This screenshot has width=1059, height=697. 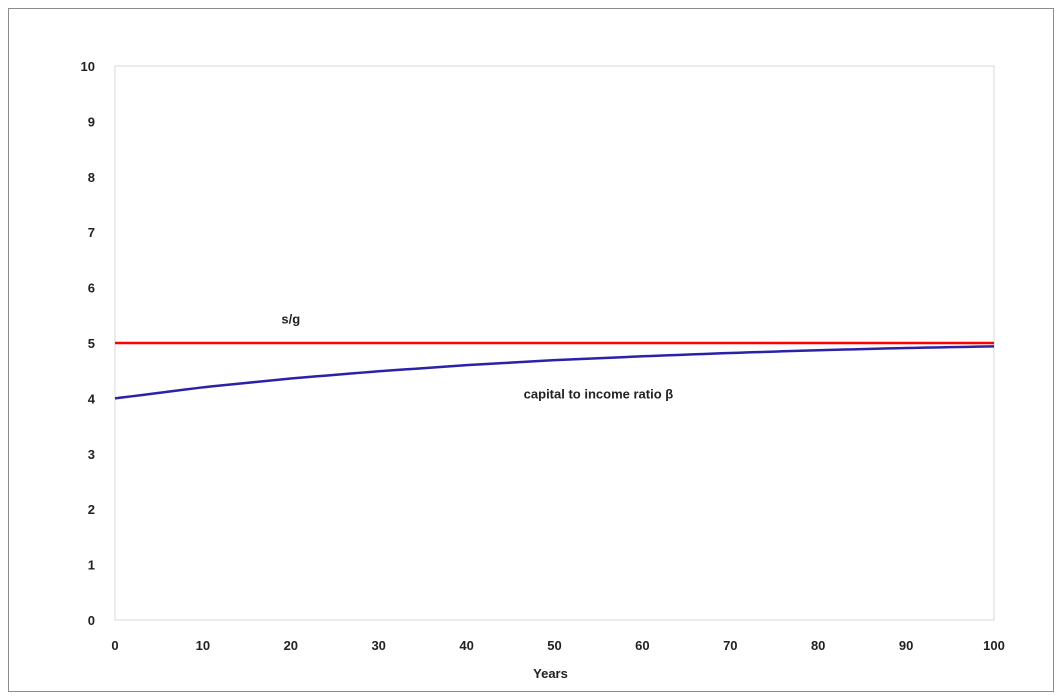 I want to click on x-tick-label: 10, so click(x=203, y=645).